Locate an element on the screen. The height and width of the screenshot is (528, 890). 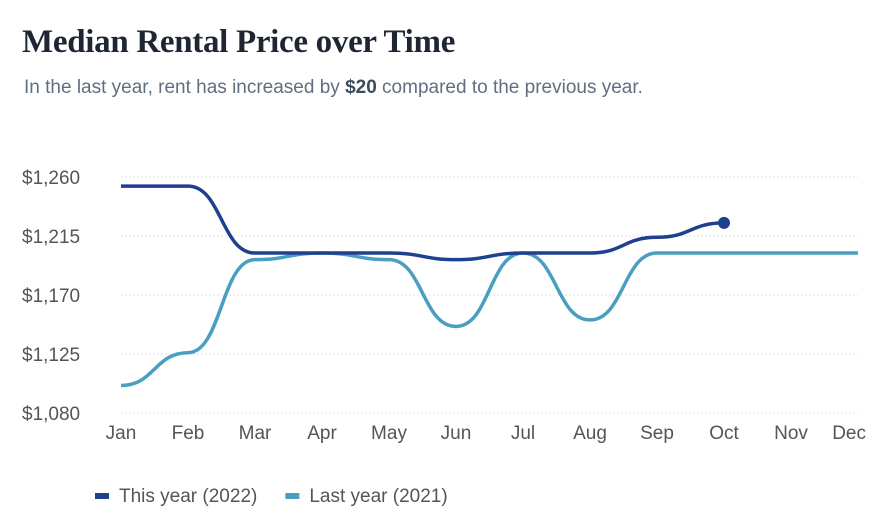
subtitle-text: In the last year, rent has increased by is located at coordinates (185, 87).